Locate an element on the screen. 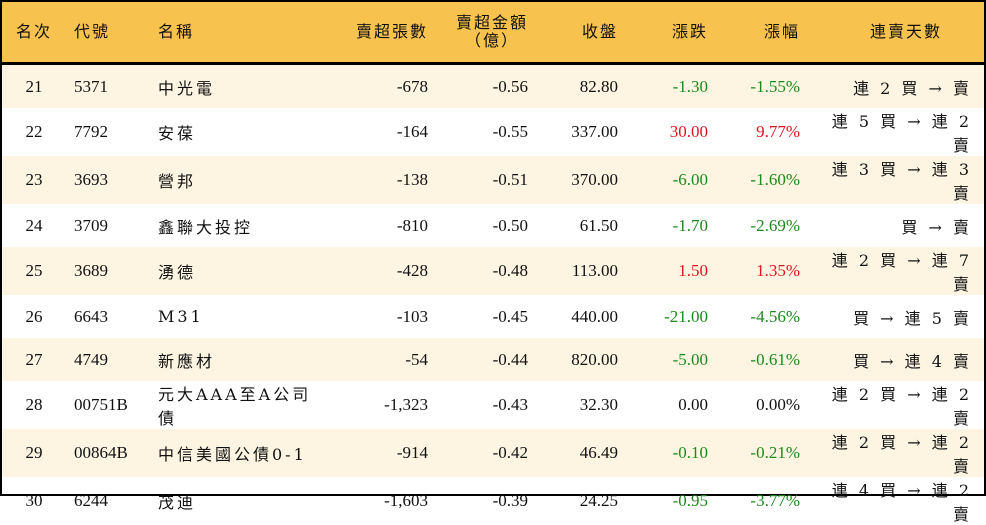  header-streak: 連賣天數 is located at coordinates (896, 33).